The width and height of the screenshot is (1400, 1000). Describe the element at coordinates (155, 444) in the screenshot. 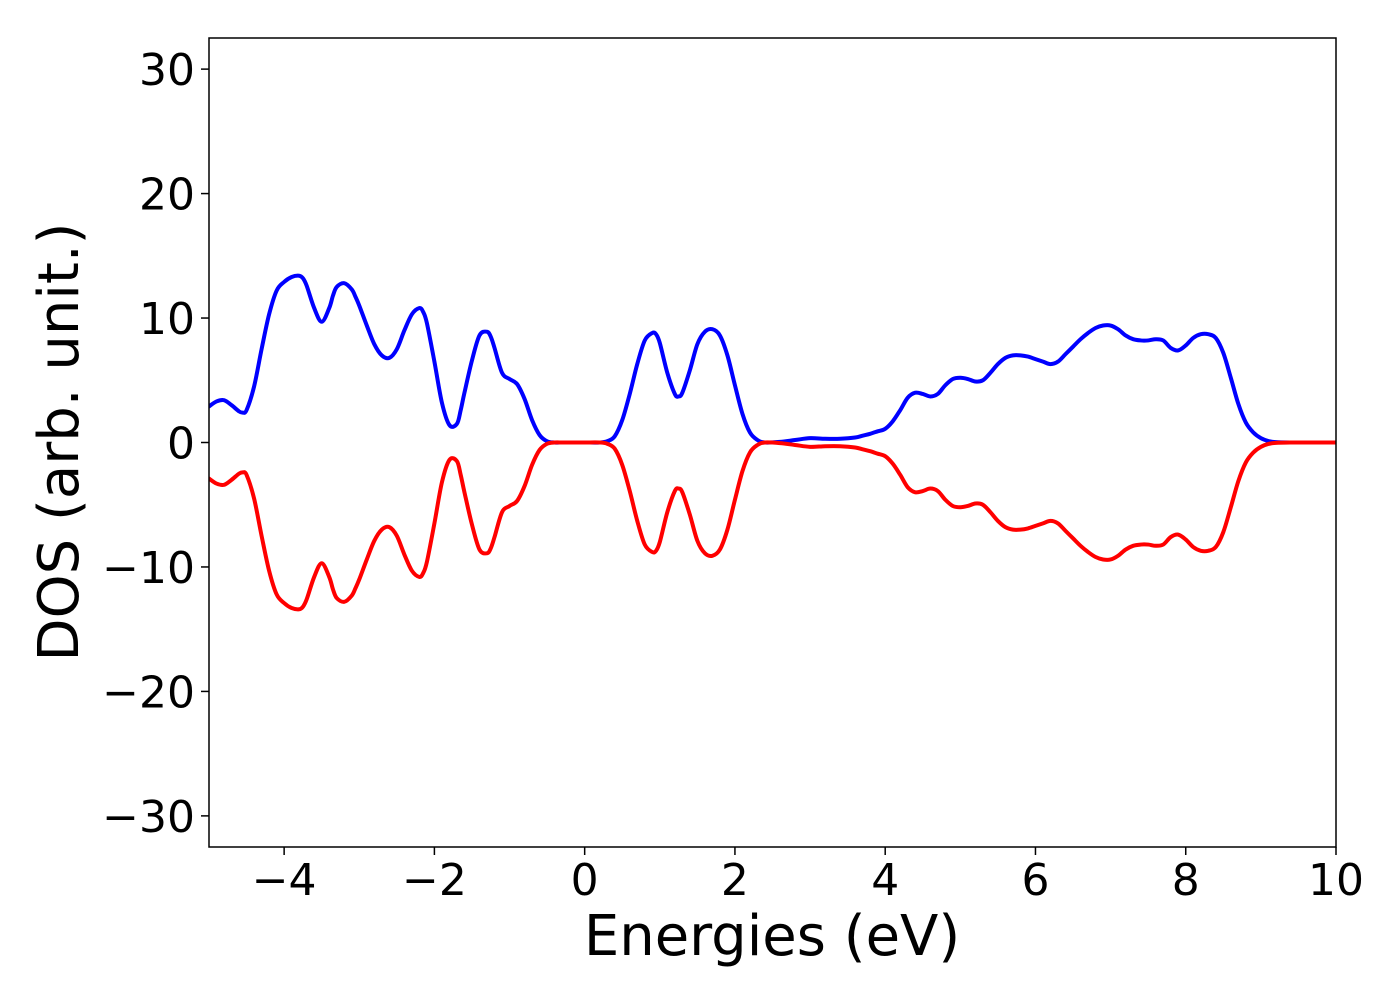

I see `y-axis: 30 20 10 0 −10 −20 −30` at that location.